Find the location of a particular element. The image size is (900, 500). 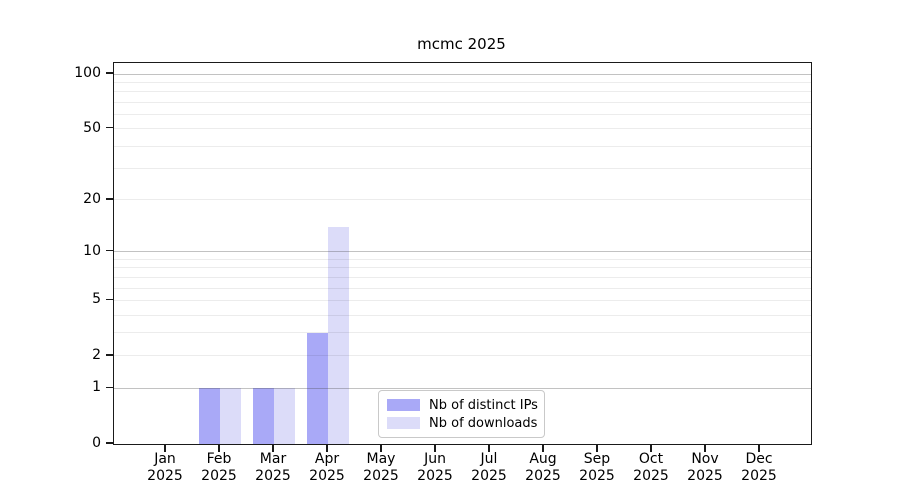

legend-entry-distinct-ips: Nb of distinct IPs is located at coordinates (462, 405).